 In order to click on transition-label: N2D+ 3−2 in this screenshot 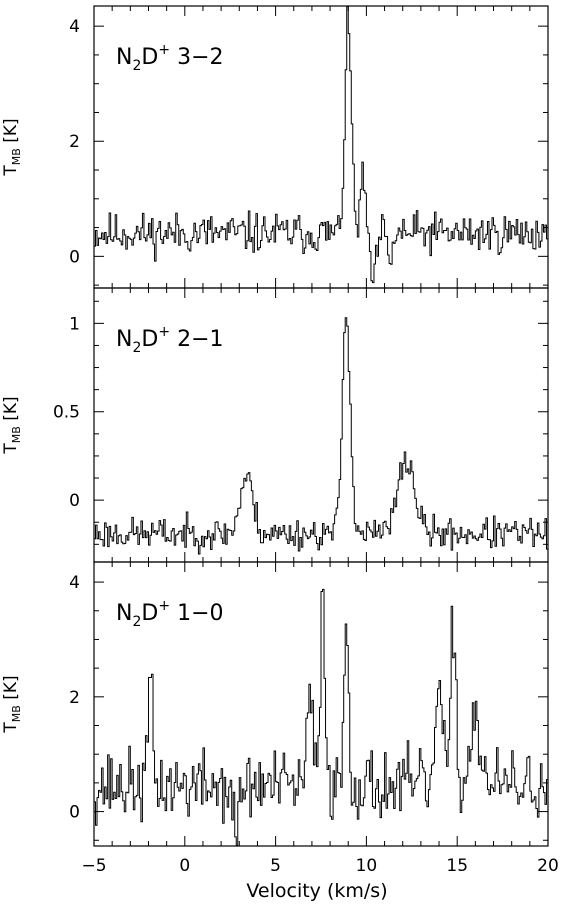, I will do `click(170, 58)`.